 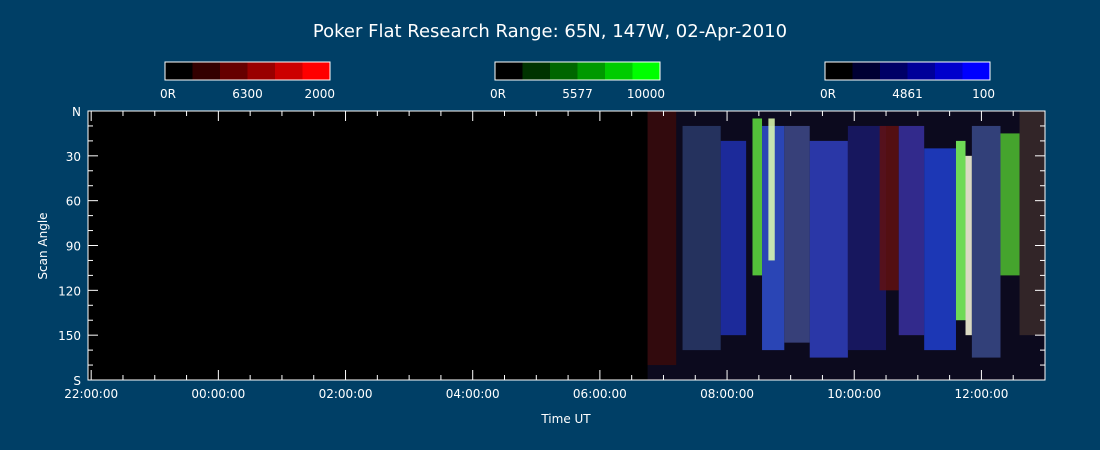 I want to click on y-tick-label: S, so click(x=77, y=381).